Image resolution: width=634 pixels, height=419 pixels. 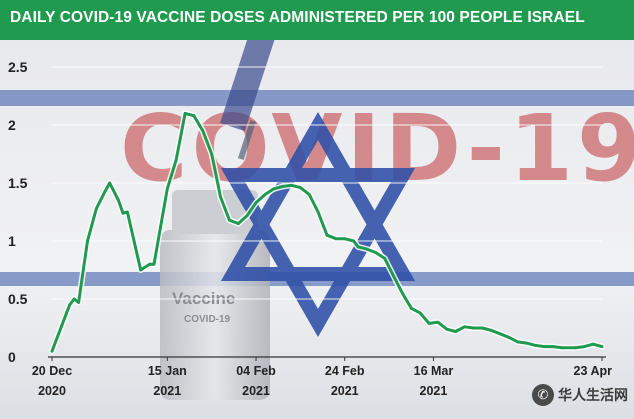 I want to click on watermark-text: 华人生活网, so click(x=593, y=396).